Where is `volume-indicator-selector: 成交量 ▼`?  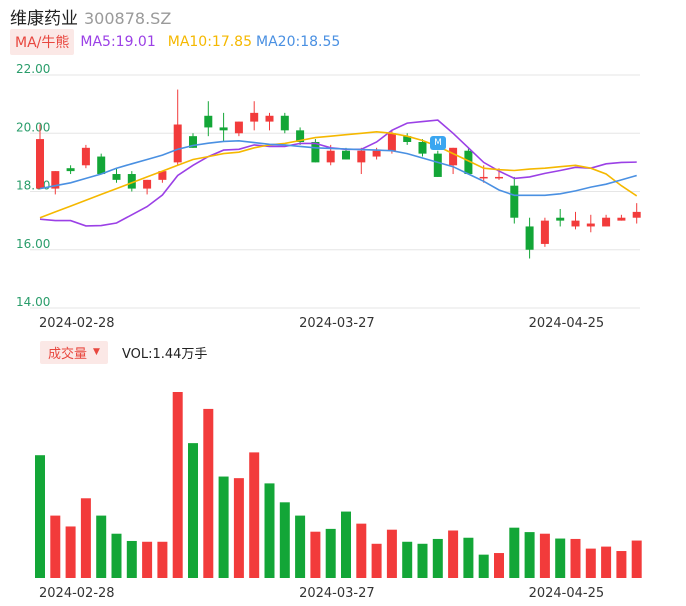 volume-indicator-selector: 成交量 ▼ is located at coordinates (74, 352).